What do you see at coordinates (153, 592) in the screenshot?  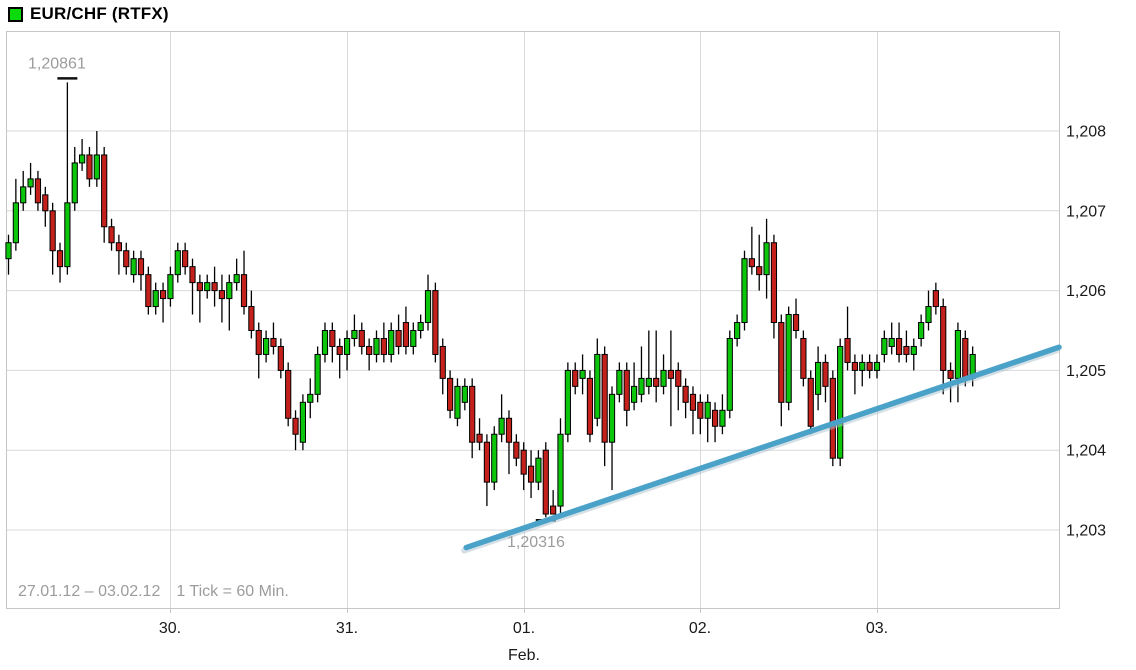 I see `chart-footer: 27.01.12 – 03.02.12 1 Tick = 60 Min.` at bounding box center [153, 592].